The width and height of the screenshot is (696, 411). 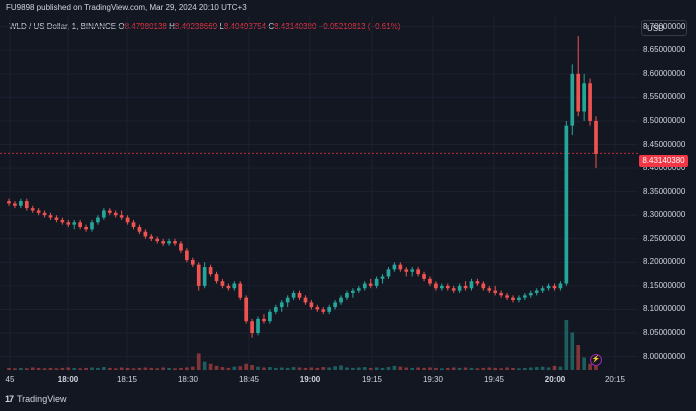 I want to click on current-price-label: 8.43140380, so click(x=663, y=161).